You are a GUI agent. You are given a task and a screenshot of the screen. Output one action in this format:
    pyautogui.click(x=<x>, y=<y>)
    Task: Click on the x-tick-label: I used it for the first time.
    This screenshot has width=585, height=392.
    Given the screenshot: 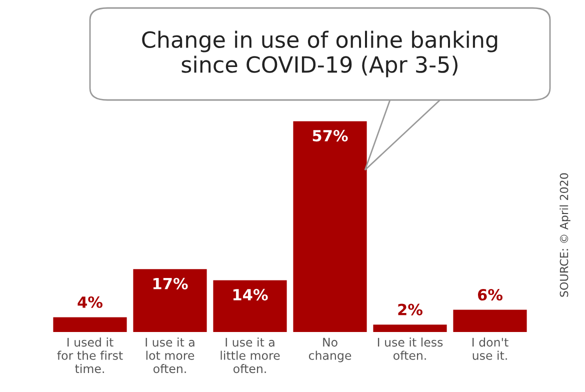 What is the action you would take?
    pyautogui.click(x=90, y=356)
    